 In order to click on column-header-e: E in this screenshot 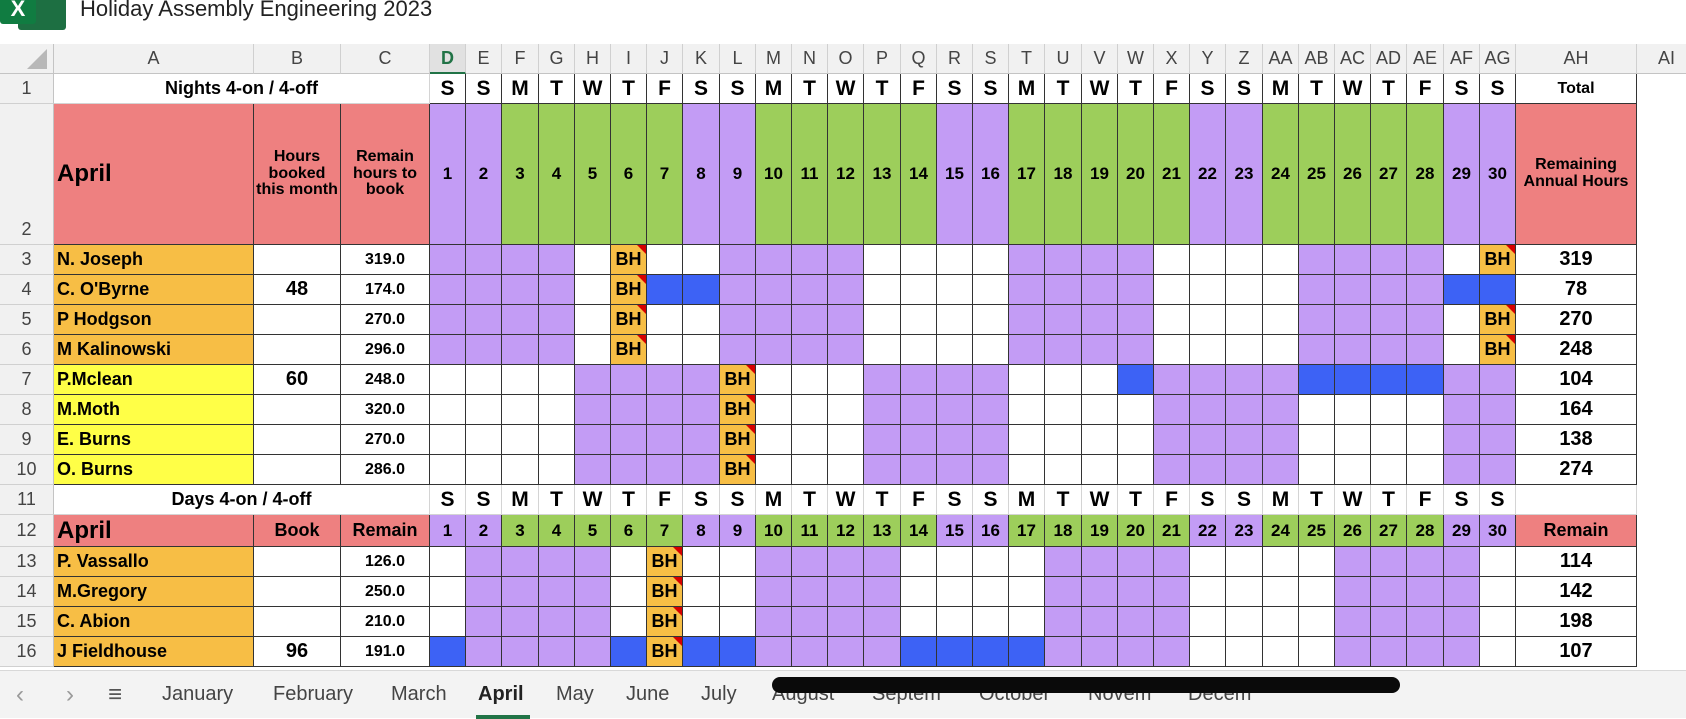, I will do `click(484, 59)`.